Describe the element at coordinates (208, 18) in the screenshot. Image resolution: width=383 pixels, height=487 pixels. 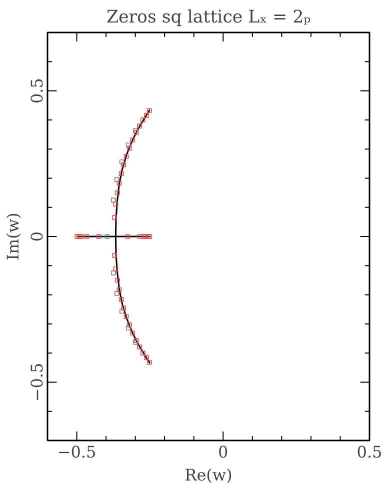
I see `chart-title: Zeros sq lattice Lₓ = 2ₚ` at that location.